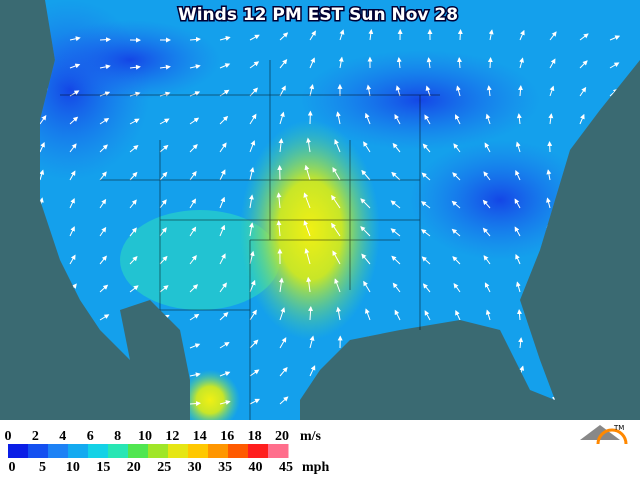  Describe the element at coordinates (200, 436) in the screenshot. I see `ms-label: 14` at that location.